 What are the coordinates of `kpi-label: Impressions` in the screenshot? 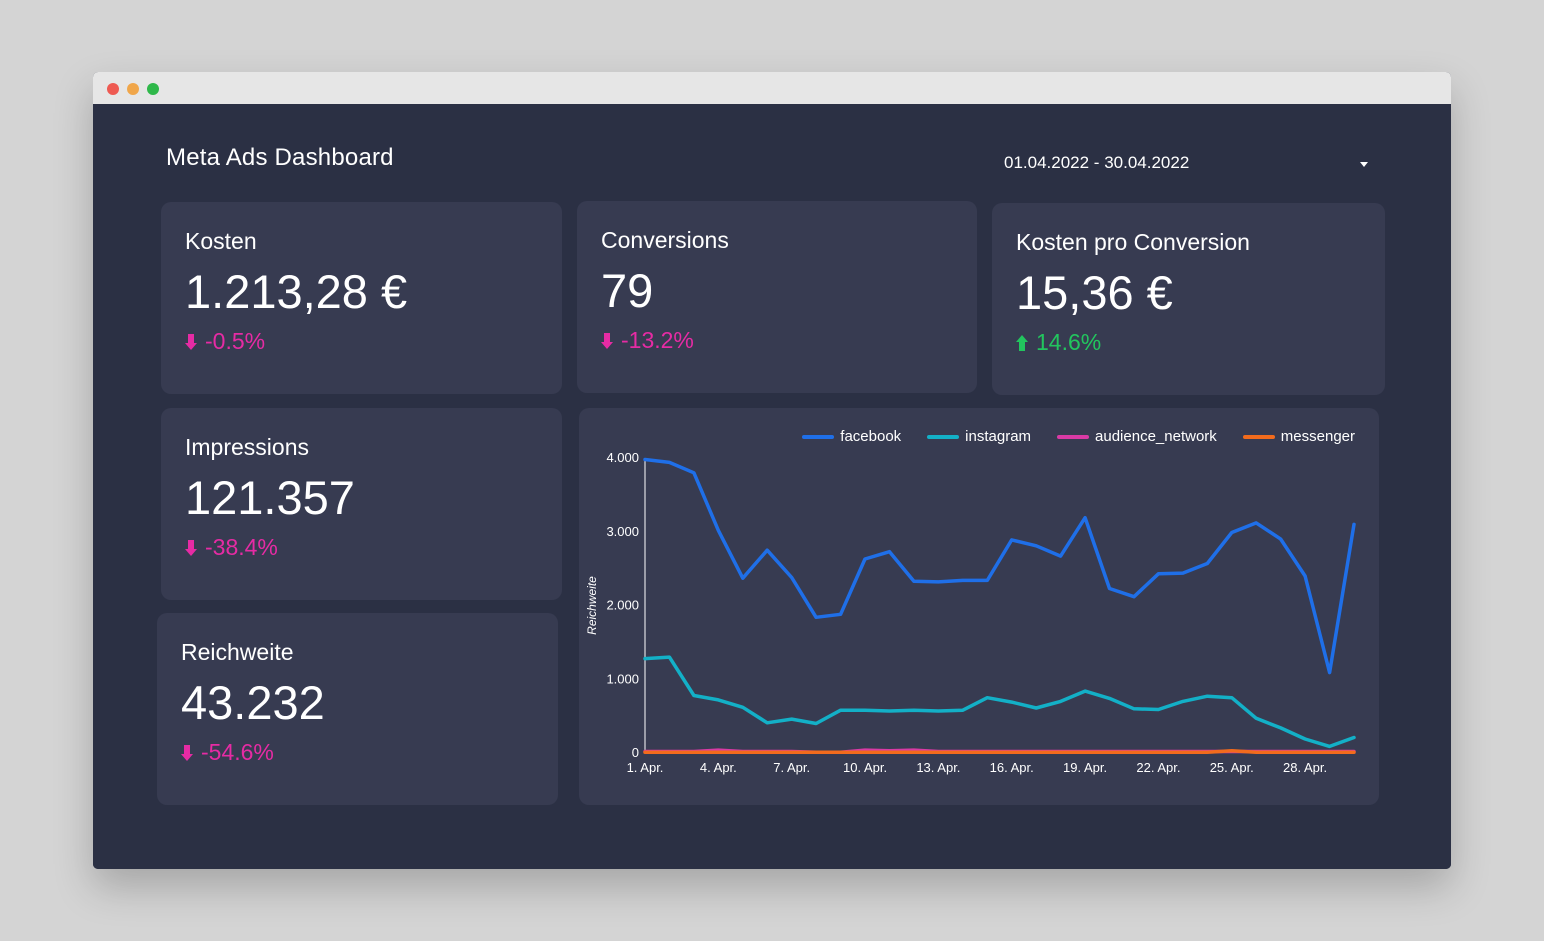 It's located at (247, 447).